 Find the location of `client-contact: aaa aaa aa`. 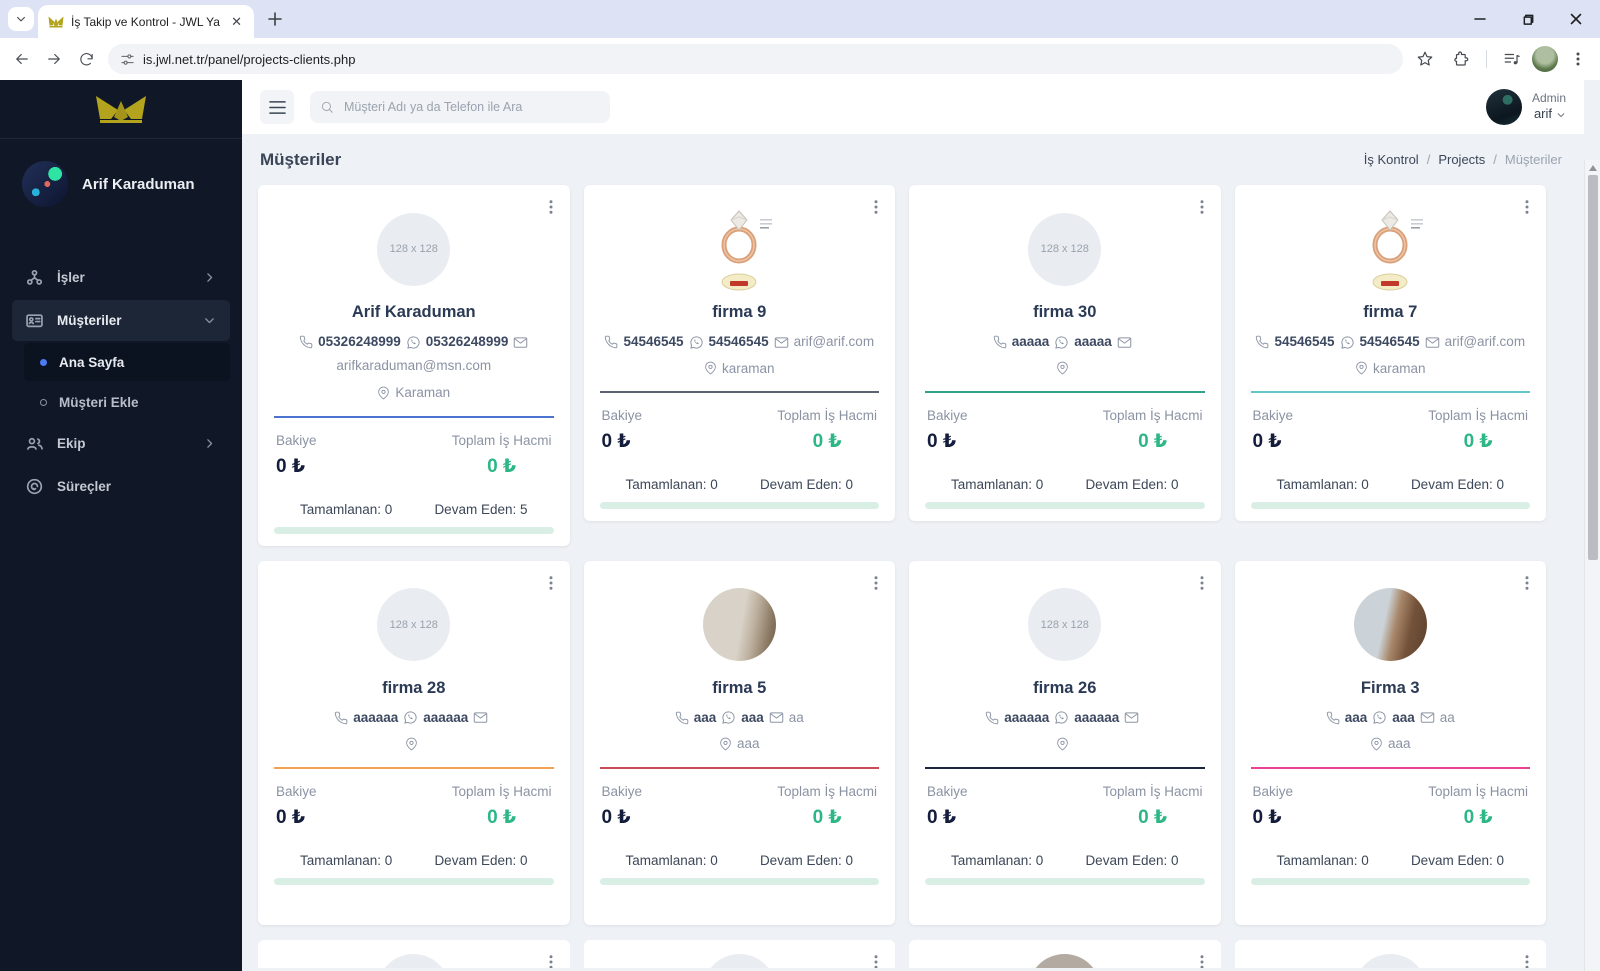

client-contact: aaa aaa aa is located at coordinates (740, 718).